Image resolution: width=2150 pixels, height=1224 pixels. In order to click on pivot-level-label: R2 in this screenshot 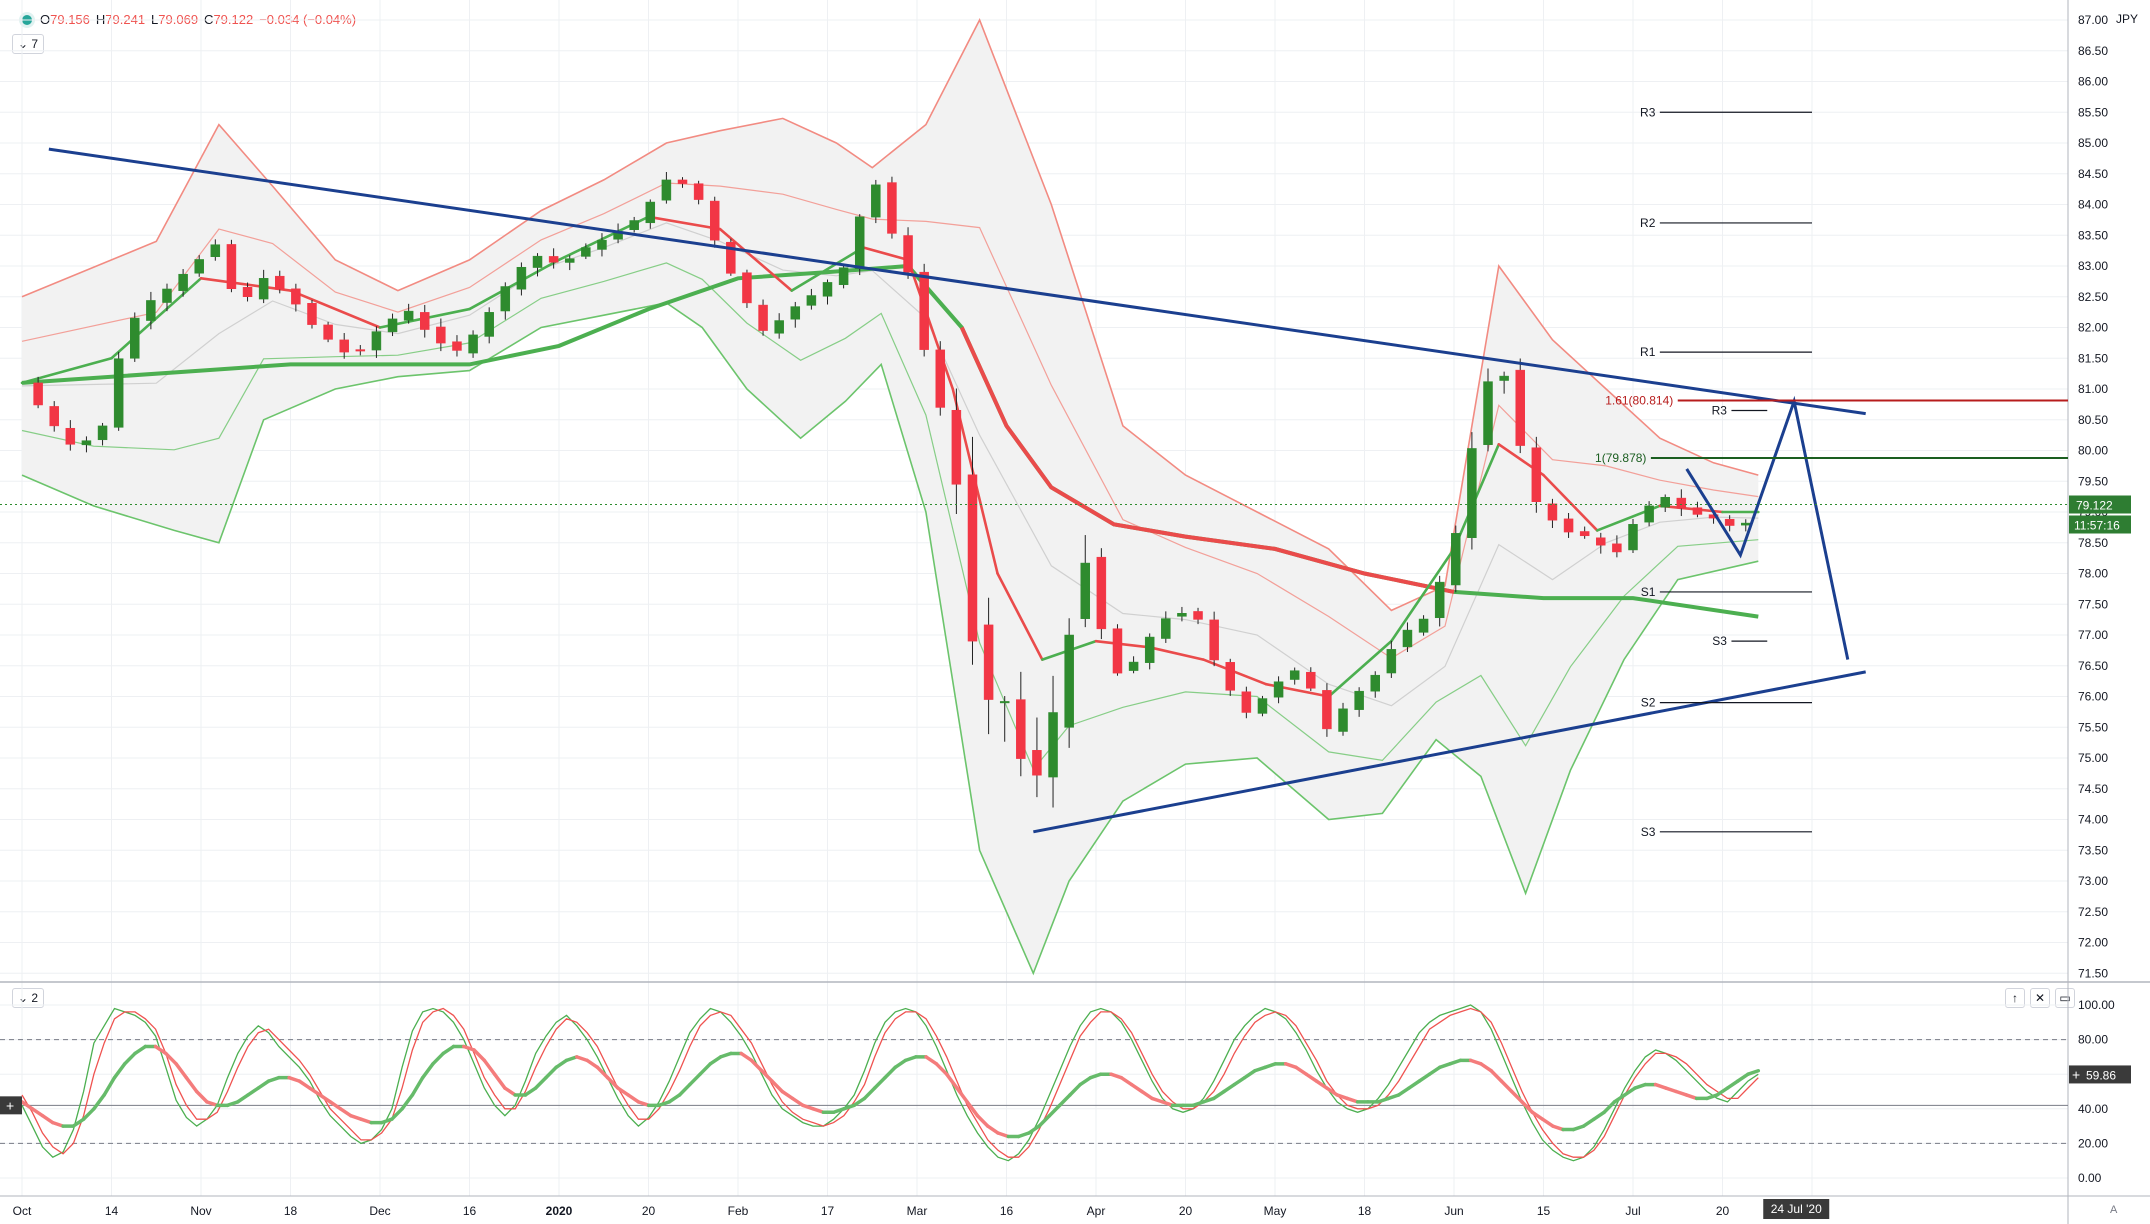, I will do `click(1648, 223)`.